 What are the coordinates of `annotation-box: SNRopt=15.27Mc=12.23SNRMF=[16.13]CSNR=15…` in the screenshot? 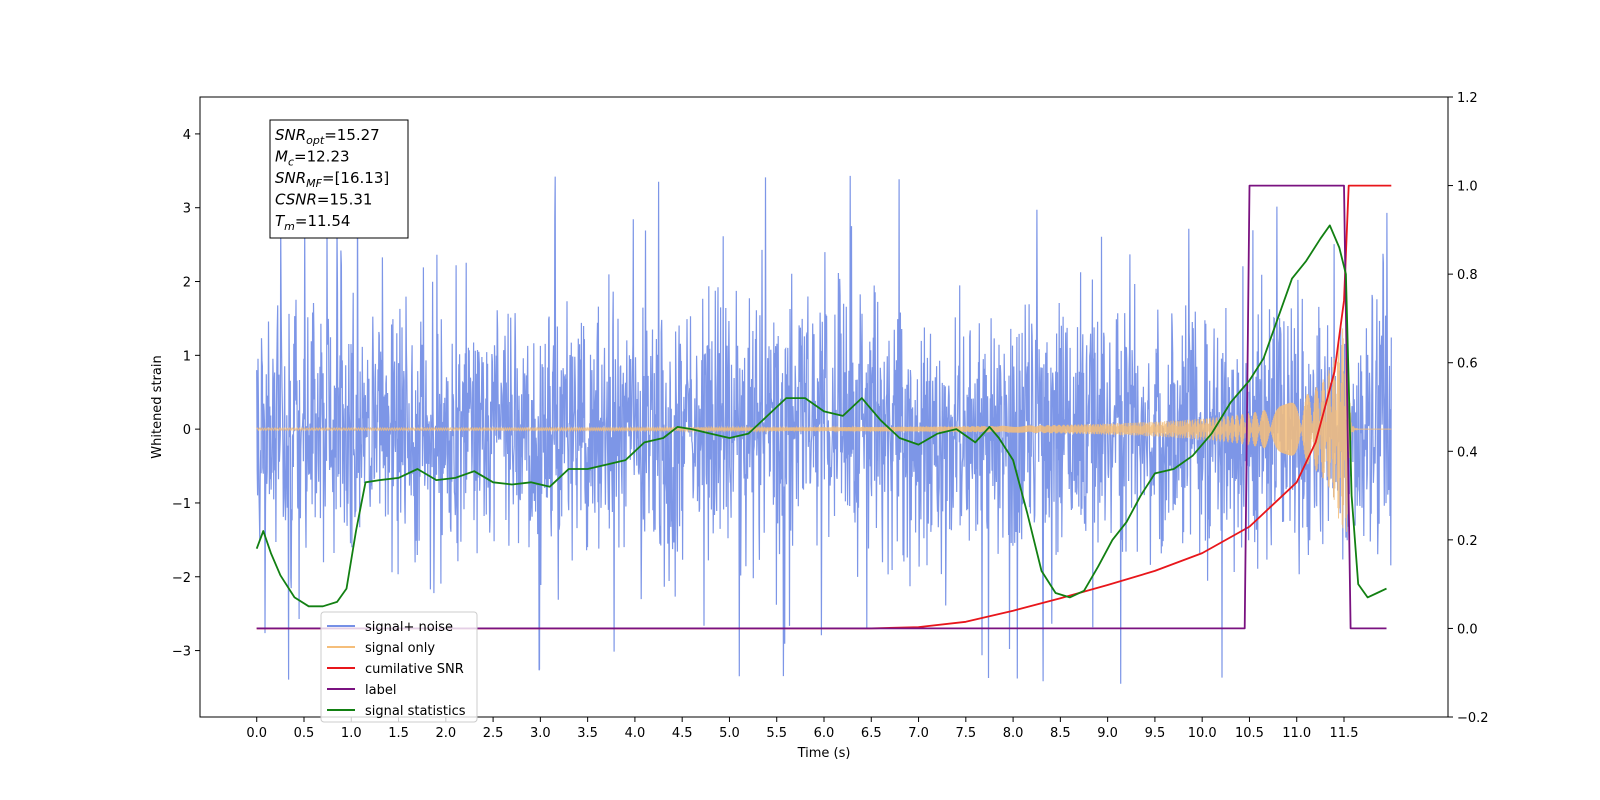 It's located at (339, 179).